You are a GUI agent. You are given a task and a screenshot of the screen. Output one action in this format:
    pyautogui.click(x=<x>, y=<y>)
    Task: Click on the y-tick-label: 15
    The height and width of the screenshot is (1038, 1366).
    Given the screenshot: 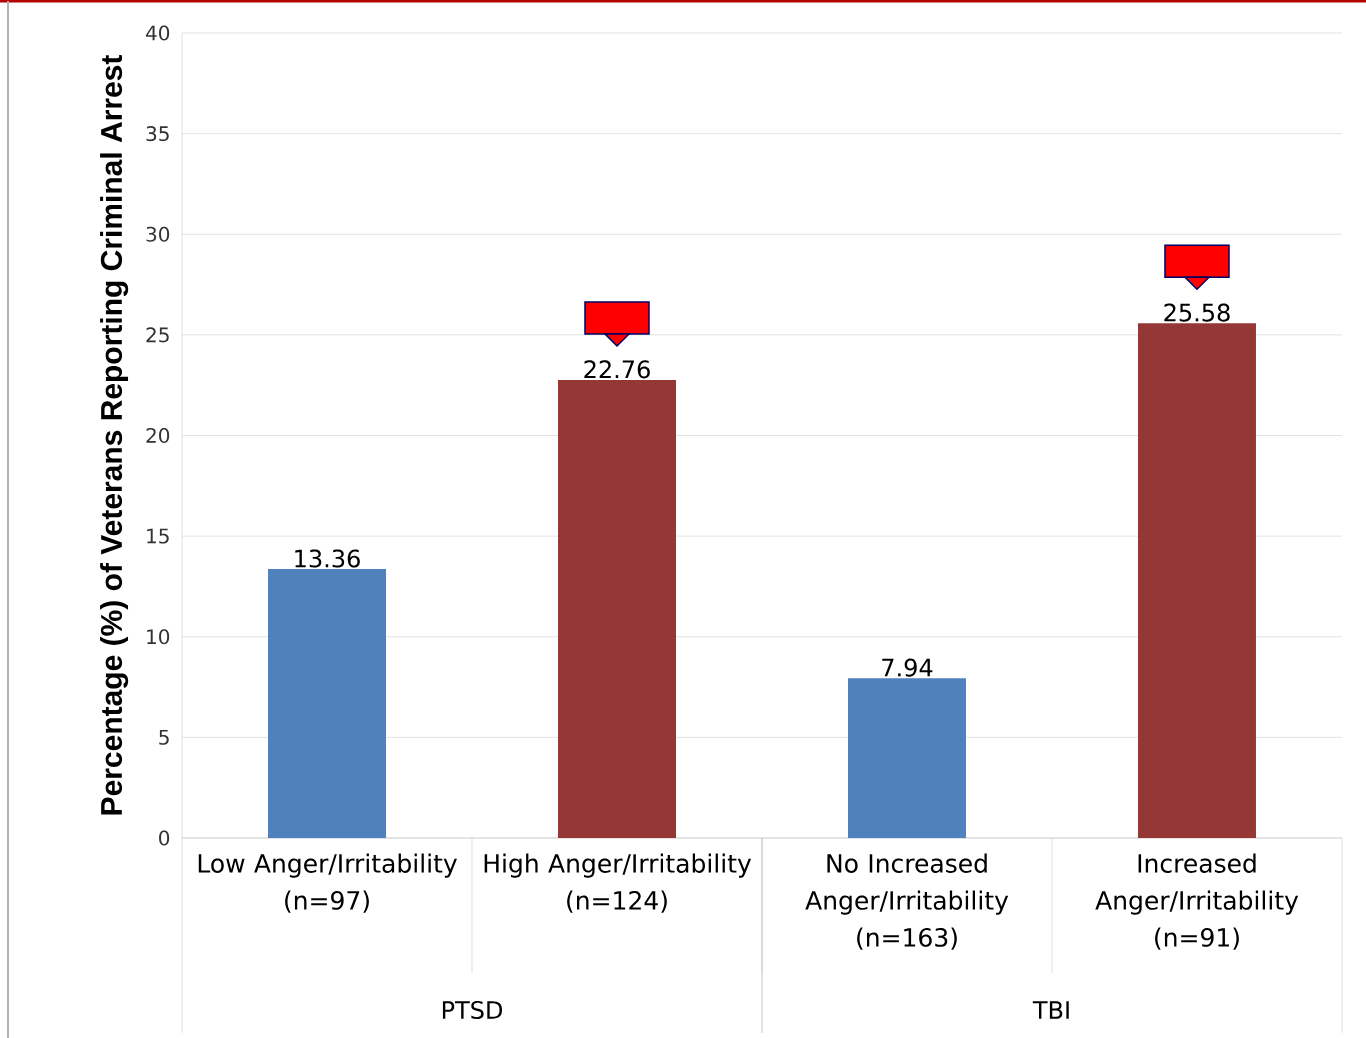 What is the action you would take?
    pyautogui.click(x=158, y=536)
    